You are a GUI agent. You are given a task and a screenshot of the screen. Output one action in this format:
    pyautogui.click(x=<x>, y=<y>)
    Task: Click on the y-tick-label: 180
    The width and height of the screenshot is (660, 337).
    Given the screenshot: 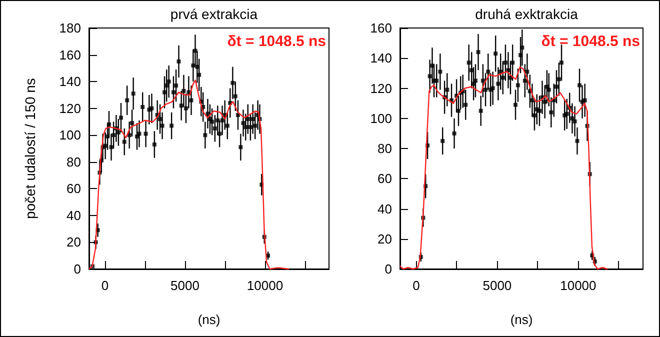 What is the action you would take?
    pyautogui.click(x=70, y=28)
    